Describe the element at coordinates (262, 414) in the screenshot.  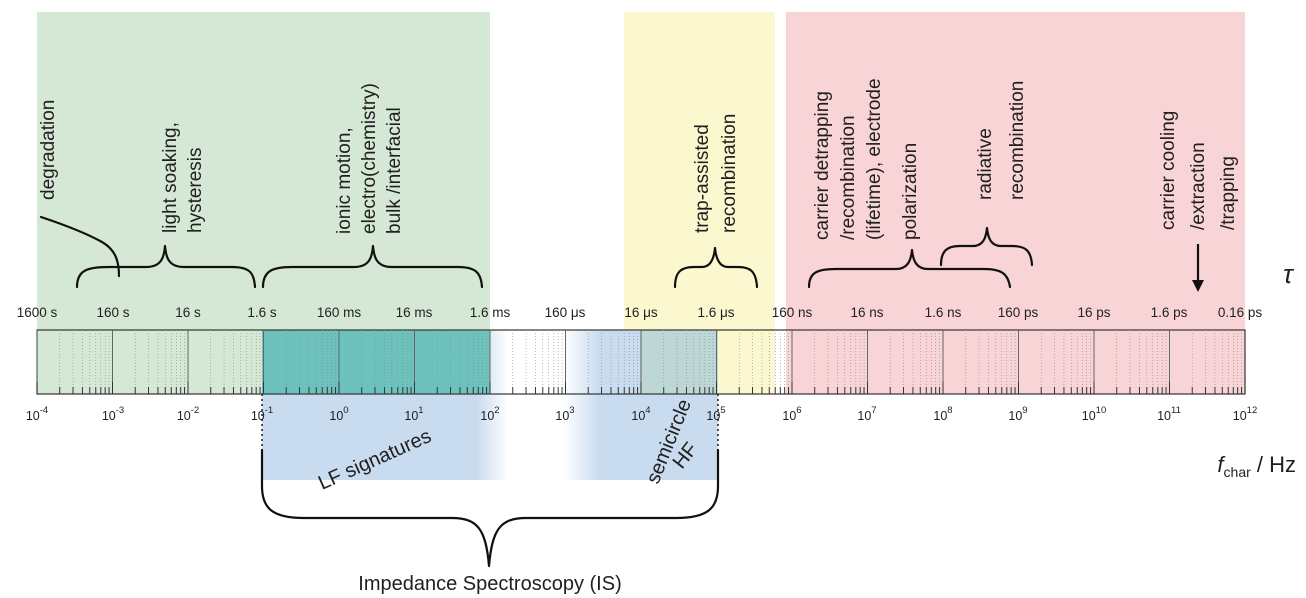
I see `frequency-tick-label: 10⁻¹` at that location.